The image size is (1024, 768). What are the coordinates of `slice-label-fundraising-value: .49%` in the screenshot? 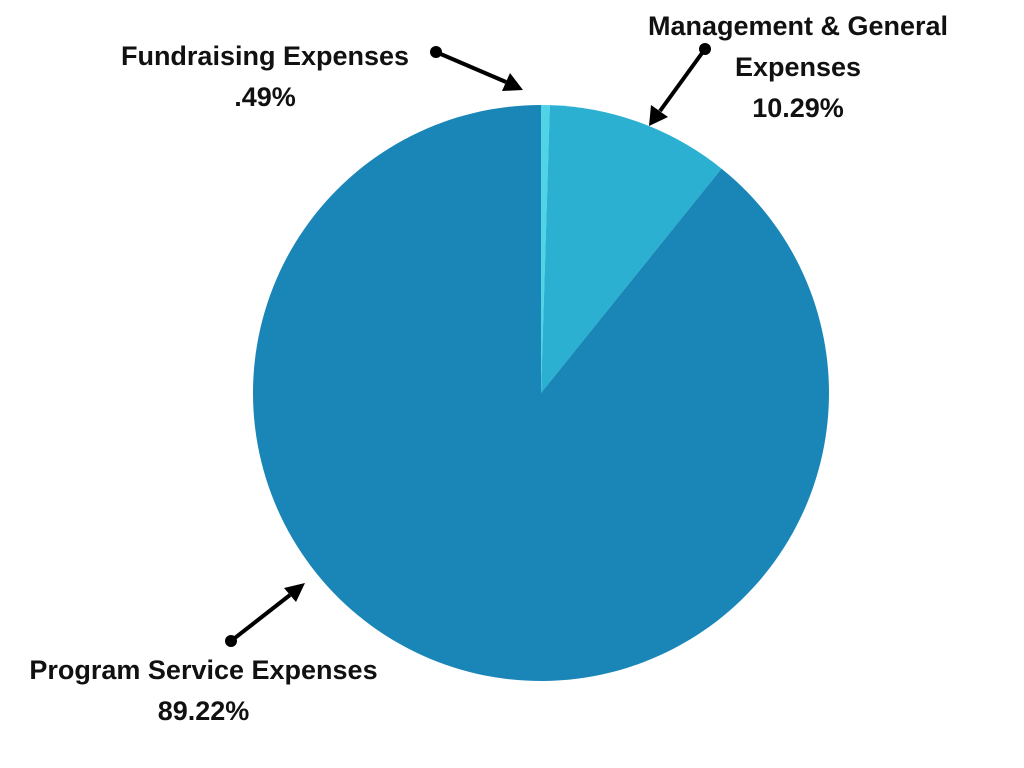 It's located at (265, 97).